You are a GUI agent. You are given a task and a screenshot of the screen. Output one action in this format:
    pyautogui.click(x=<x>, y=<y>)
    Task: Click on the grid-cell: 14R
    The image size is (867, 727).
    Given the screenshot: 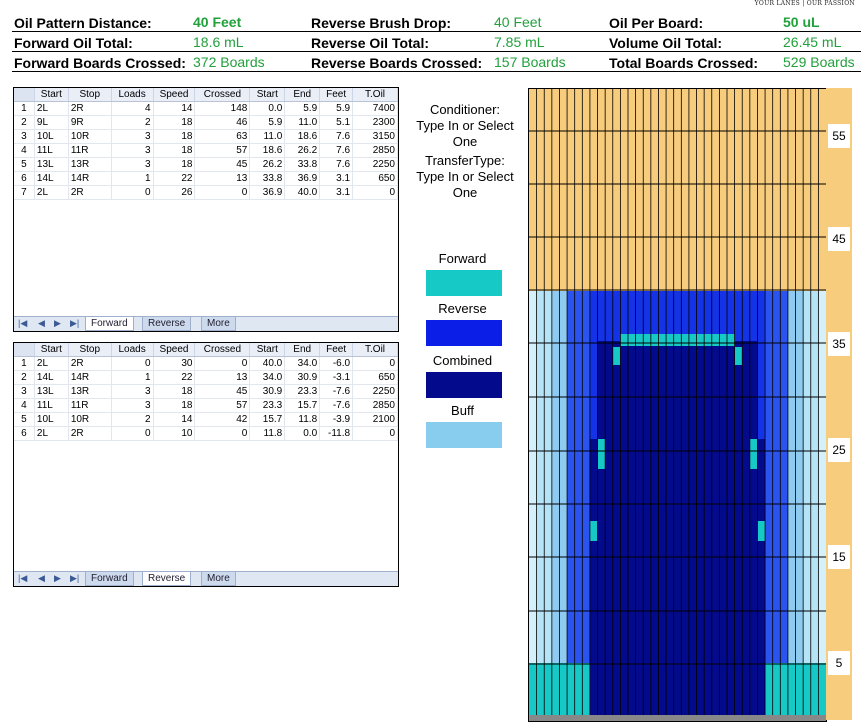 What is the action you would take?
    pyautogui.click(x=90, y=178)
    